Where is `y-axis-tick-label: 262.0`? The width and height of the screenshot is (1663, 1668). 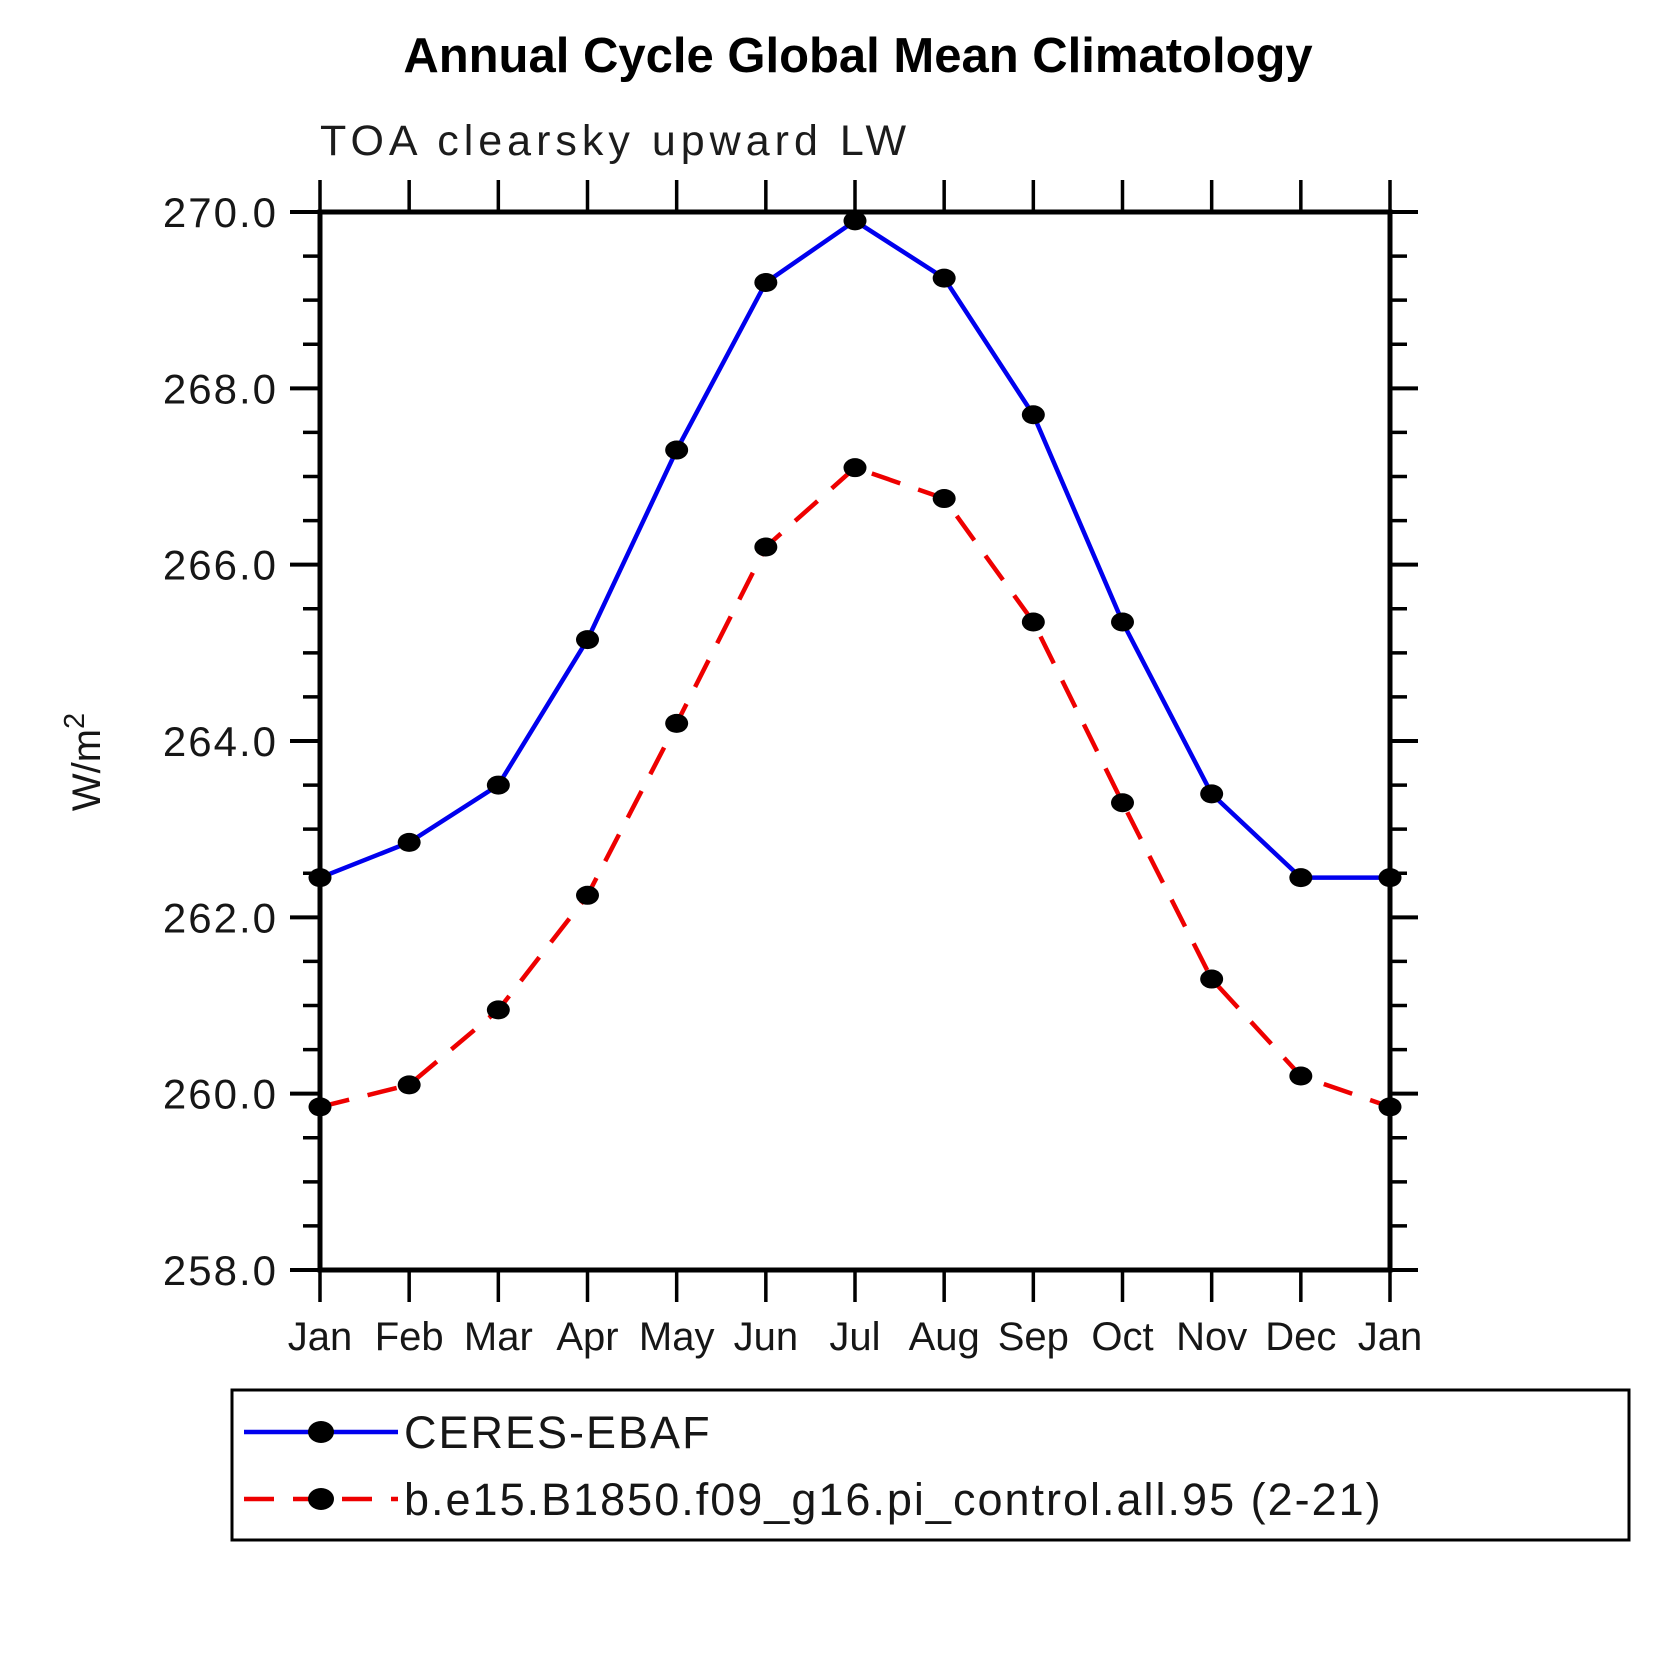
y-axis-tick-label: 262.0 is located at coordinates (220, 917).